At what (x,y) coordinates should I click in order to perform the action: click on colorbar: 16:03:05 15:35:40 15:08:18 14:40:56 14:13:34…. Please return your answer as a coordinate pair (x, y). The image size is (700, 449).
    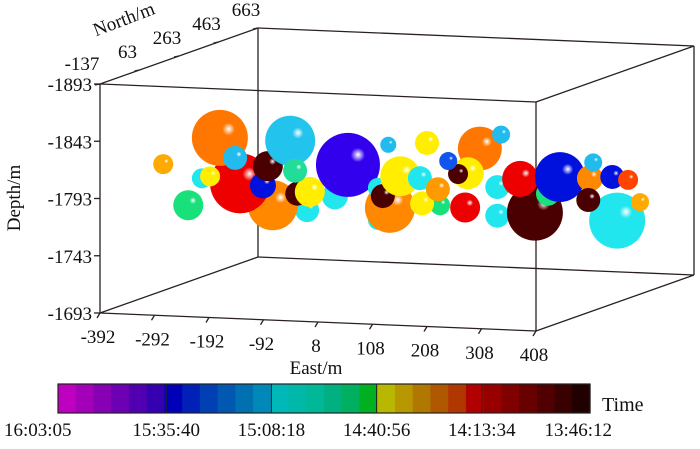
    Looking at the image, I should click on (308, 412).